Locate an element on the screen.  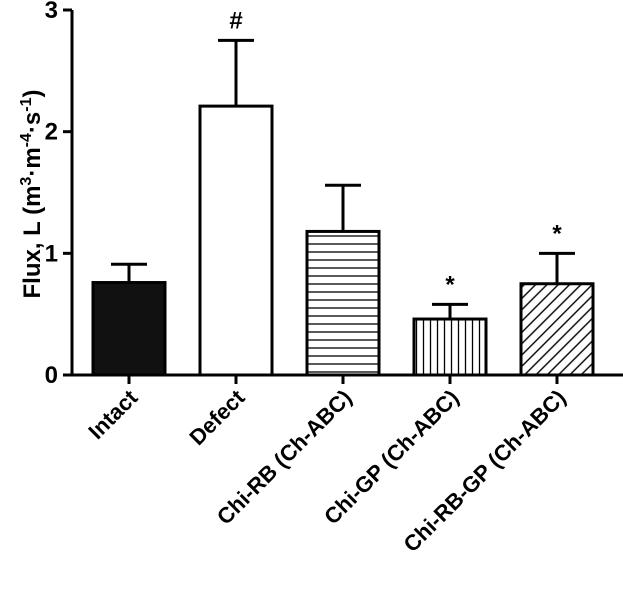
y-axis: 0 1 2 3 is located at coordinates (59, 194).